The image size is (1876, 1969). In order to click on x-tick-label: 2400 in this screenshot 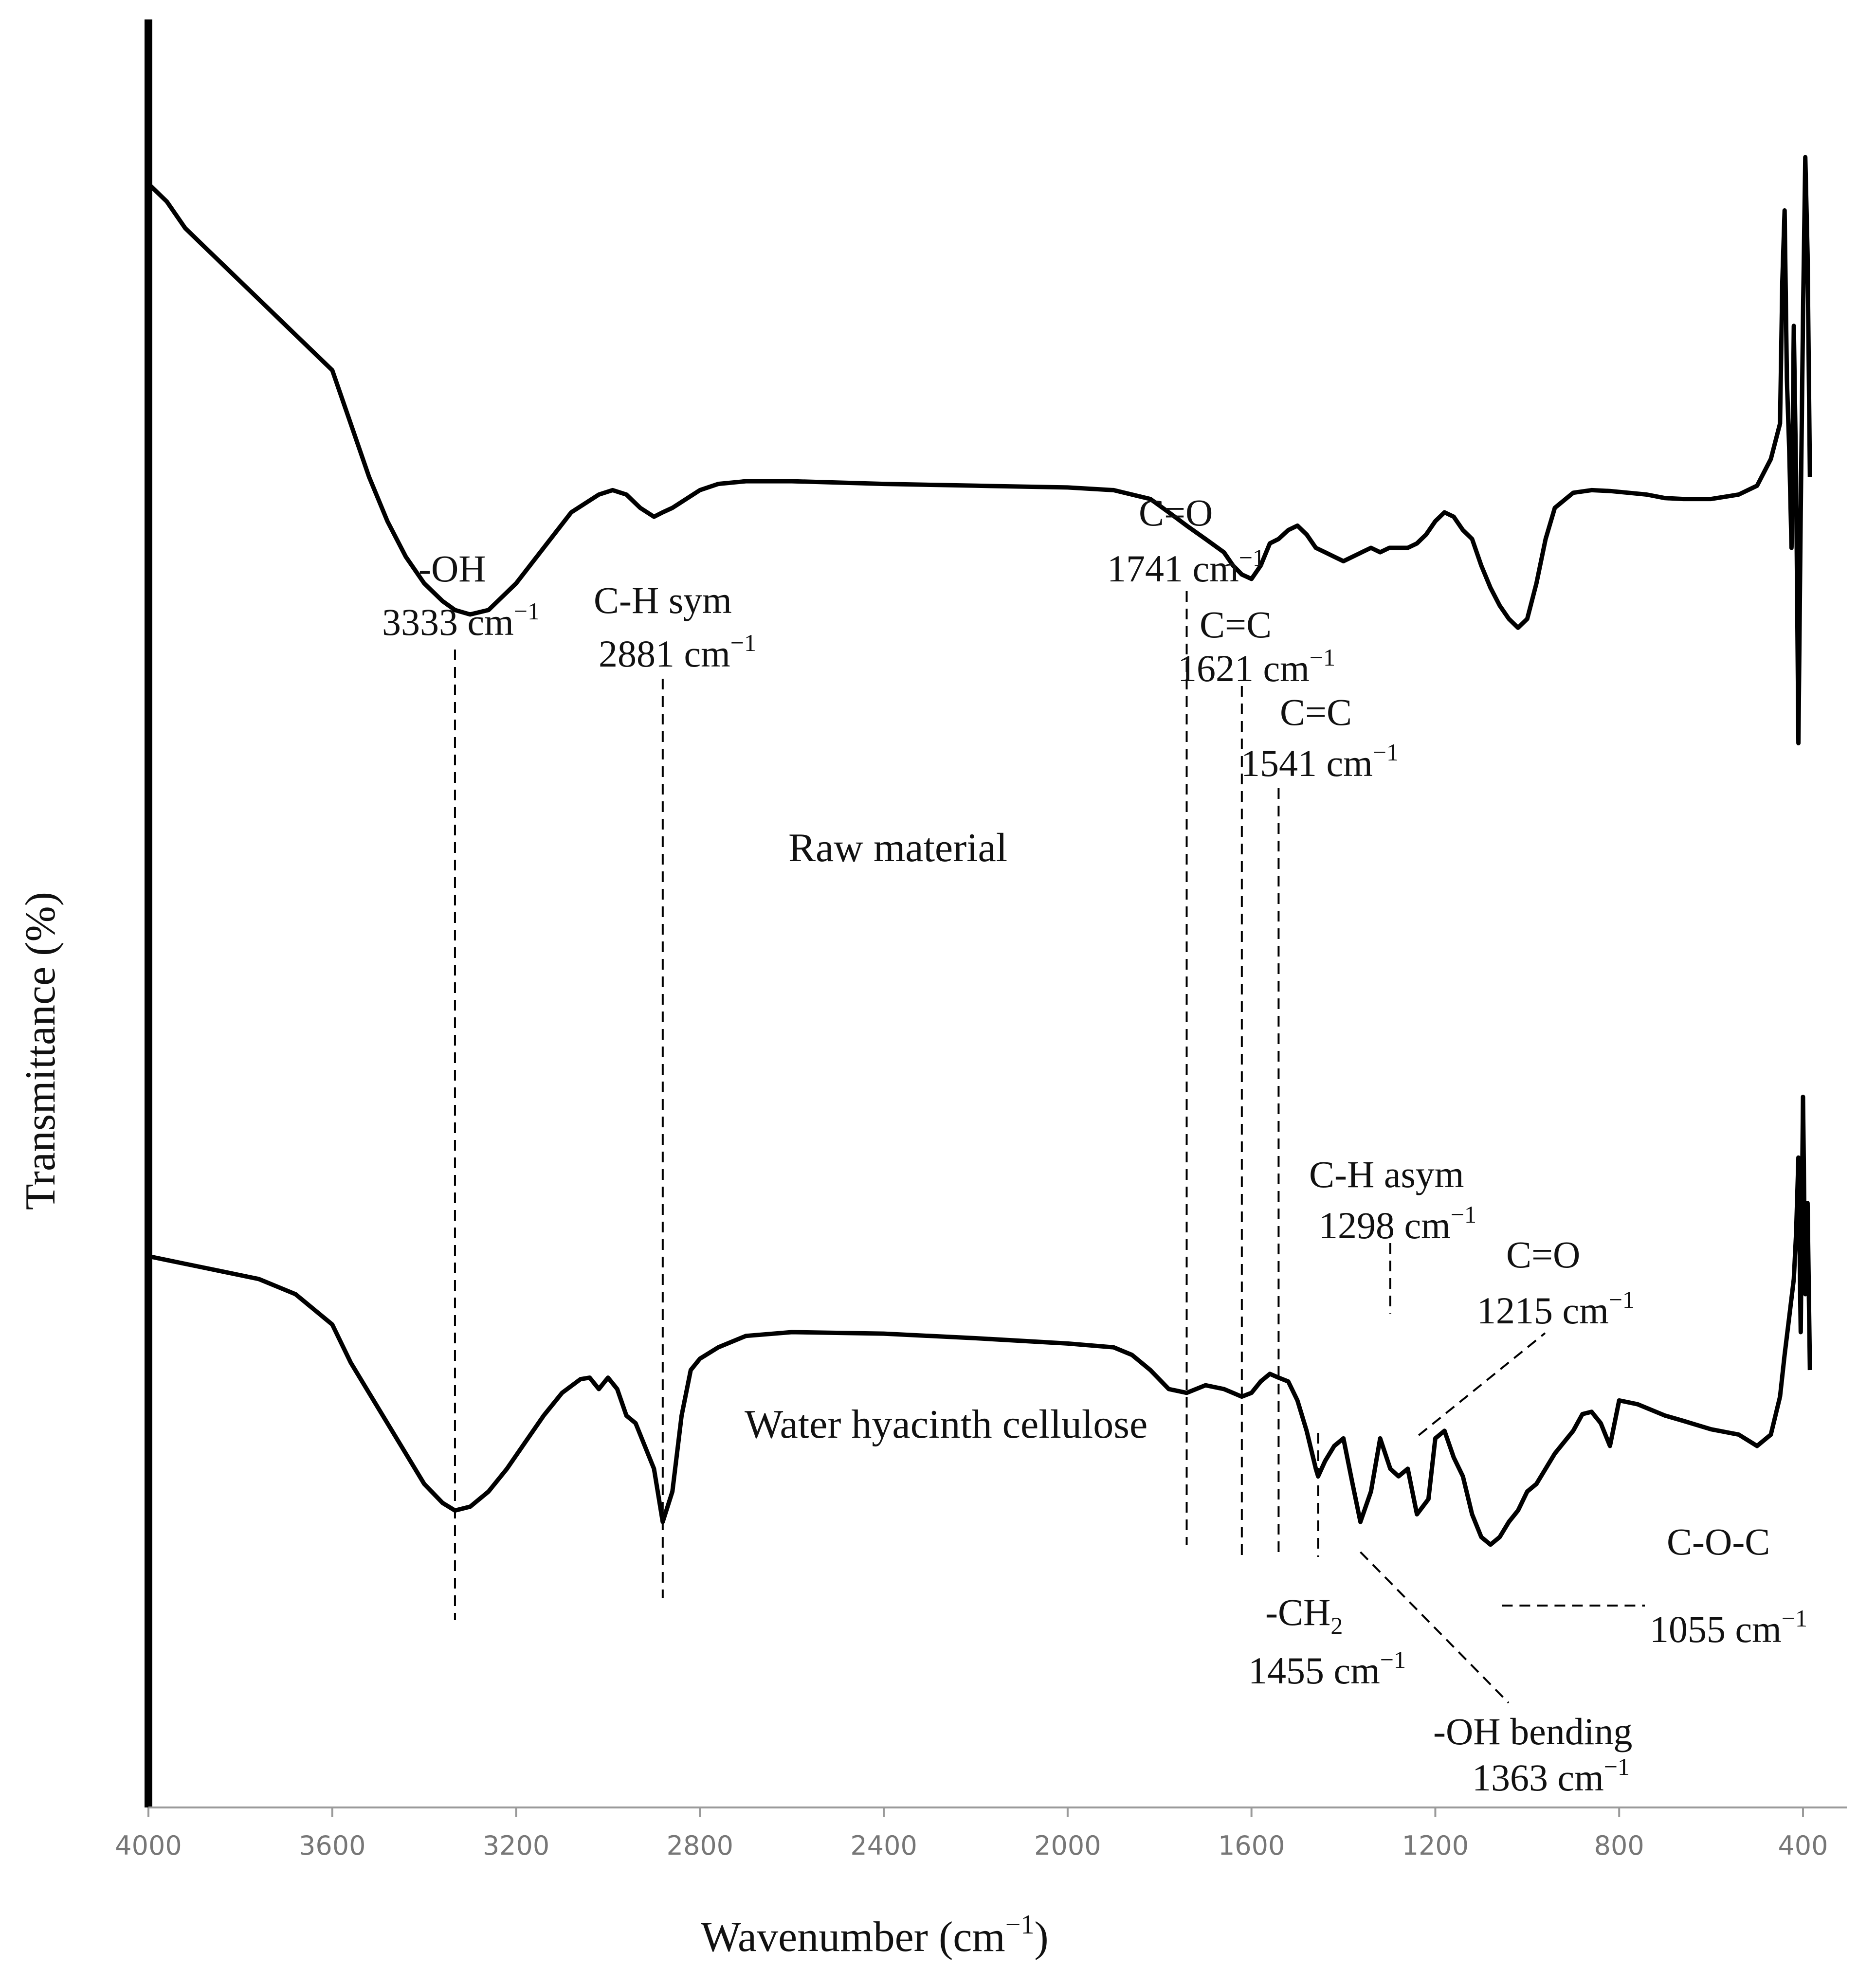, I will do `click(883, 1845)`.